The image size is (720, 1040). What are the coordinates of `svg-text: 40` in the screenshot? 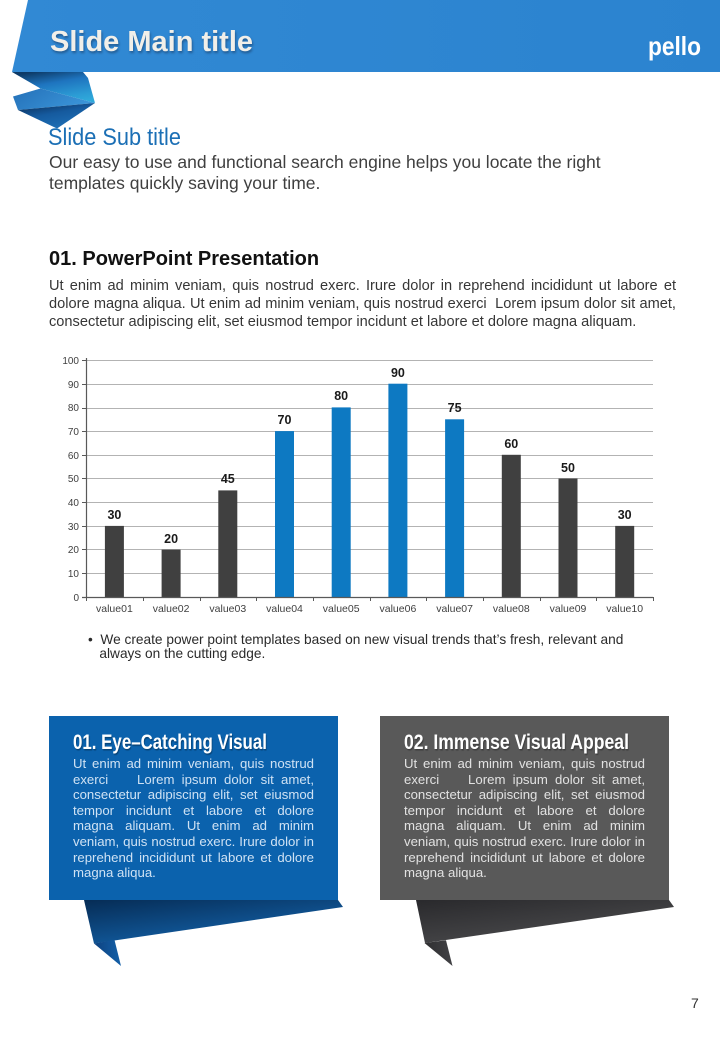 It's located at (74, 503).